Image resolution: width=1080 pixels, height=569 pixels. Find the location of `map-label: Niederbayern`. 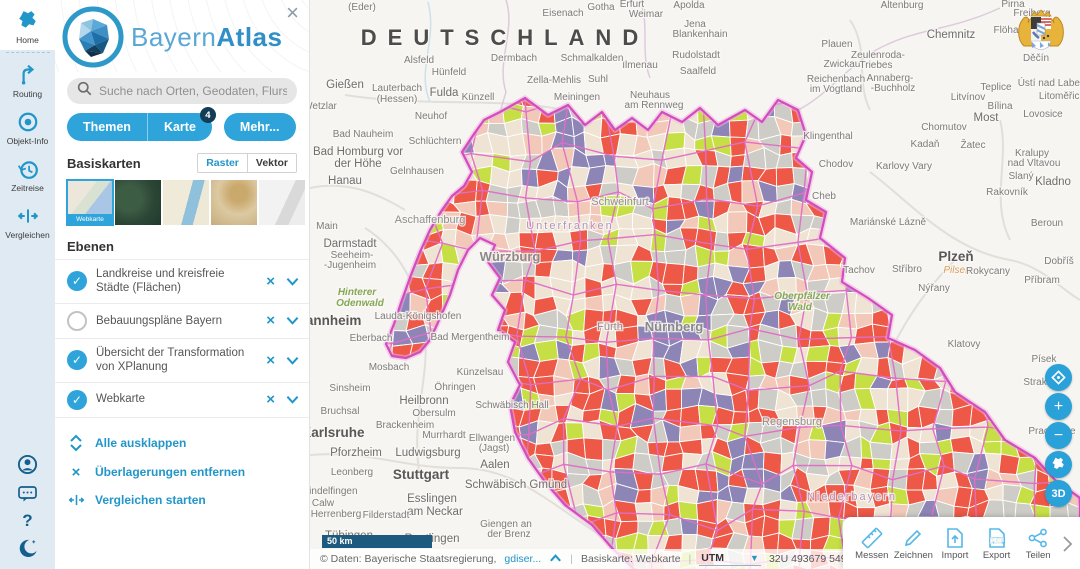

map-label: Niederbayern is located at coordinates (852, 497).